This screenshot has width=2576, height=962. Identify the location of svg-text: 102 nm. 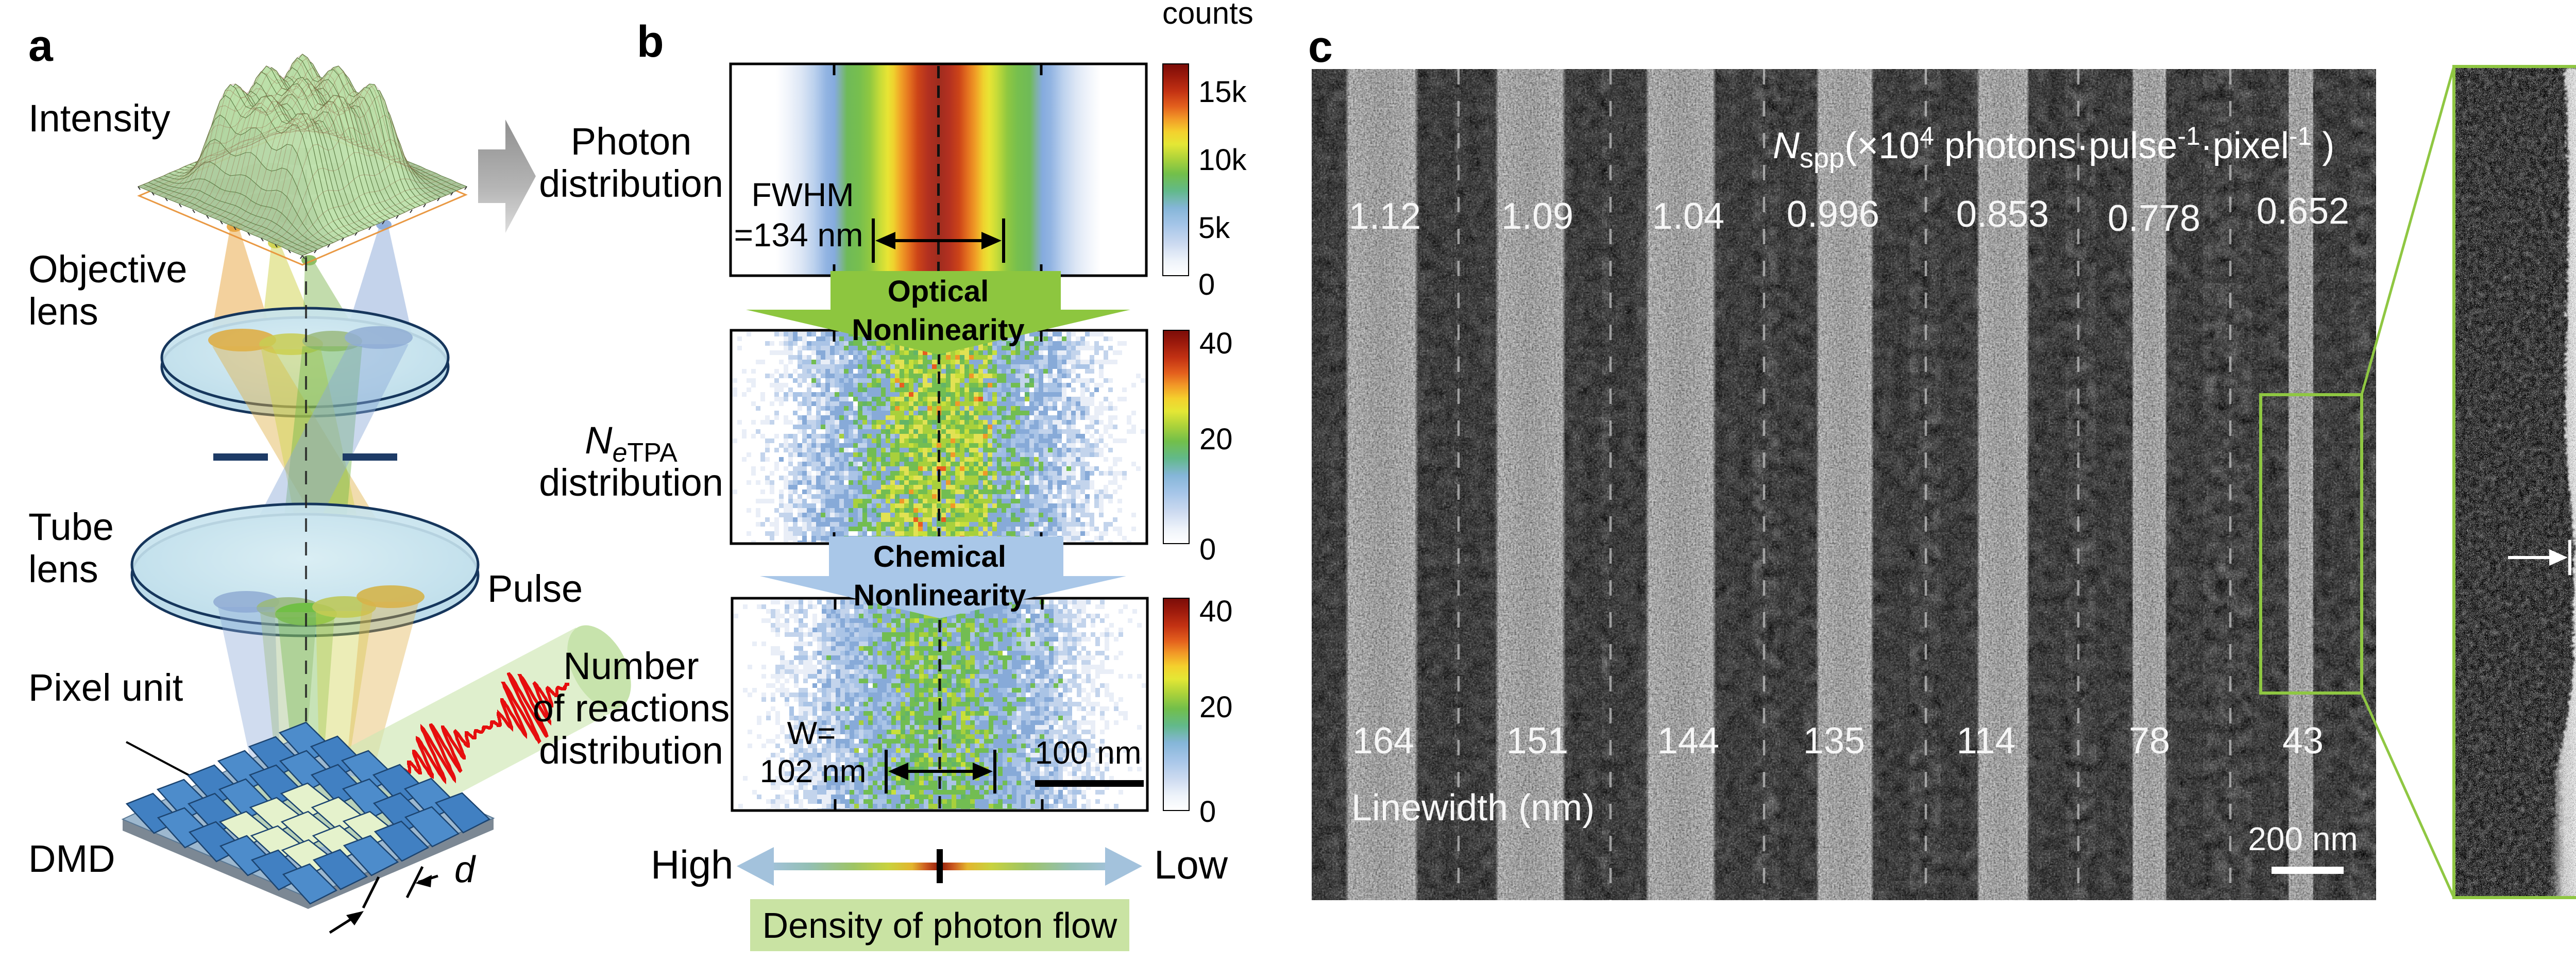
(813, 771).